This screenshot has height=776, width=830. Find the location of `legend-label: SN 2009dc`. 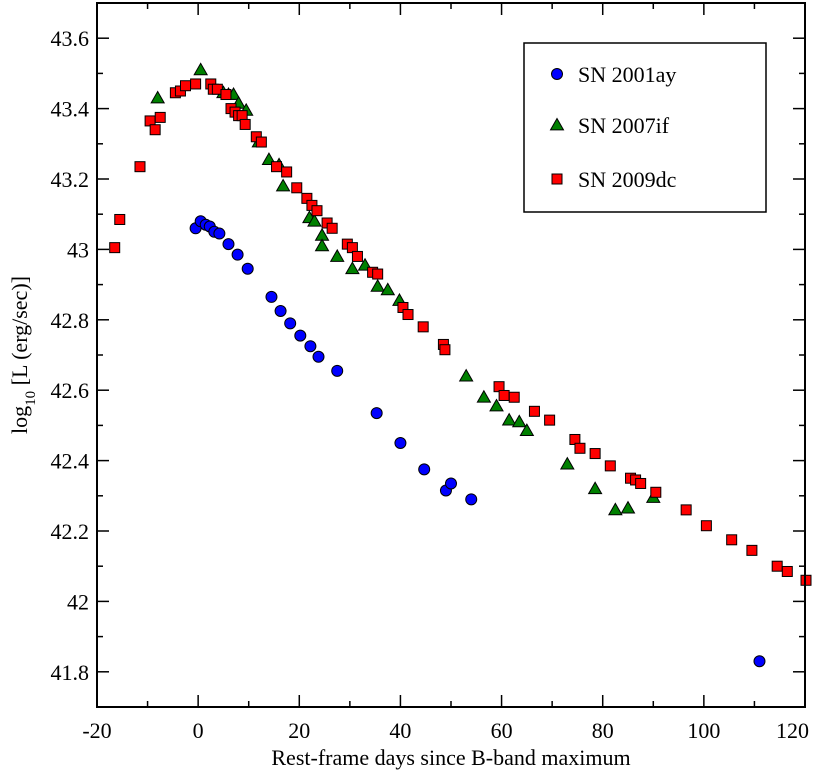

legend-label: SN 2009dc is located at coordinates (627, 179).